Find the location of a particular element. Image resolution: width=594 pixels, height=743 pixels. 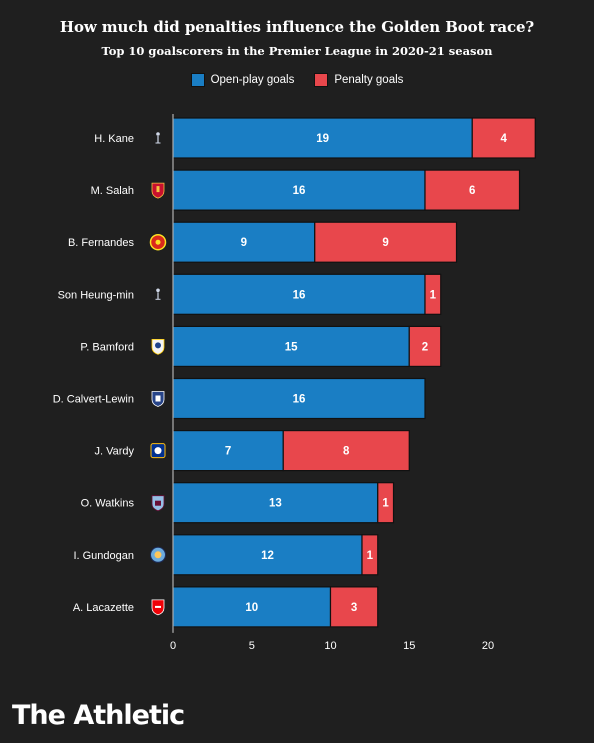

player-label: H. Kane is located at coordinates (114, 139).